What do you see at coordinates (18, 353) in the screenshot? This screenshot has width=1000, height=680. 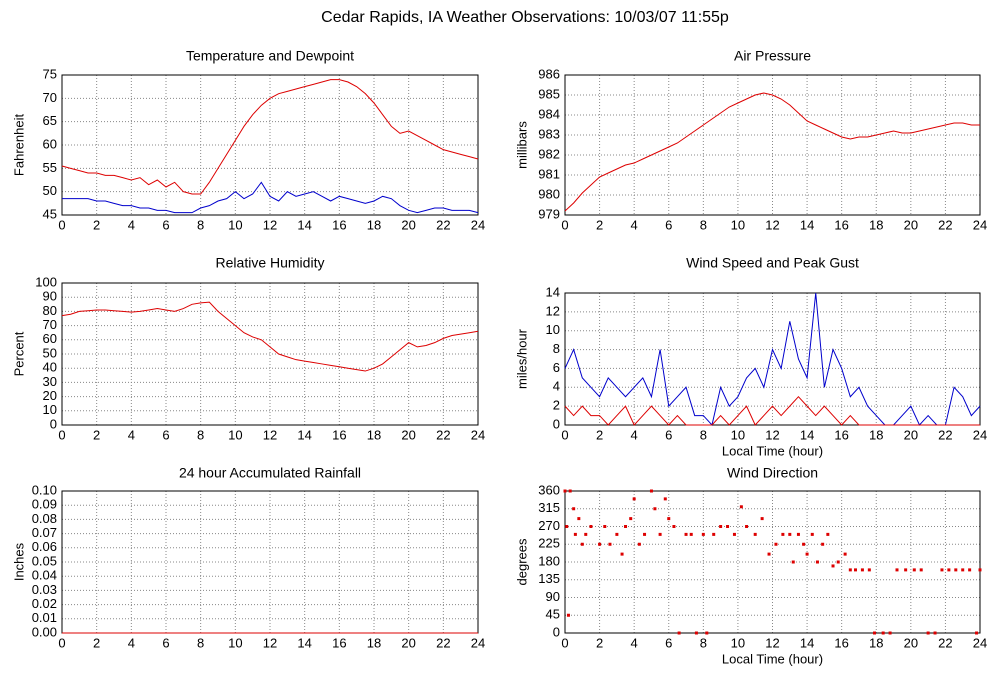 I see `y-axis-label: Percent` at bounding box center [18, 353].